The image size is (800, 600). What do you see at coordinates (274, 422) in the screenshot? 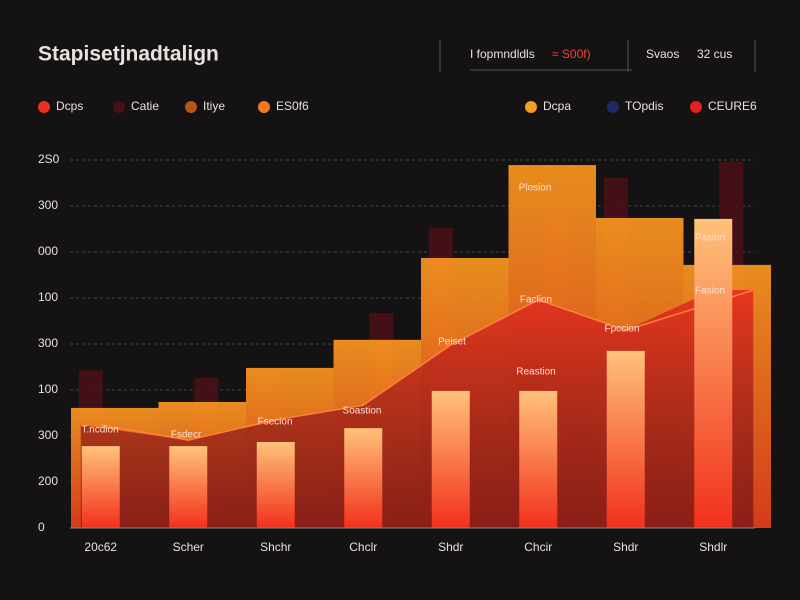
I see `annotation: Fsecion` at bounding box center [274, 422].